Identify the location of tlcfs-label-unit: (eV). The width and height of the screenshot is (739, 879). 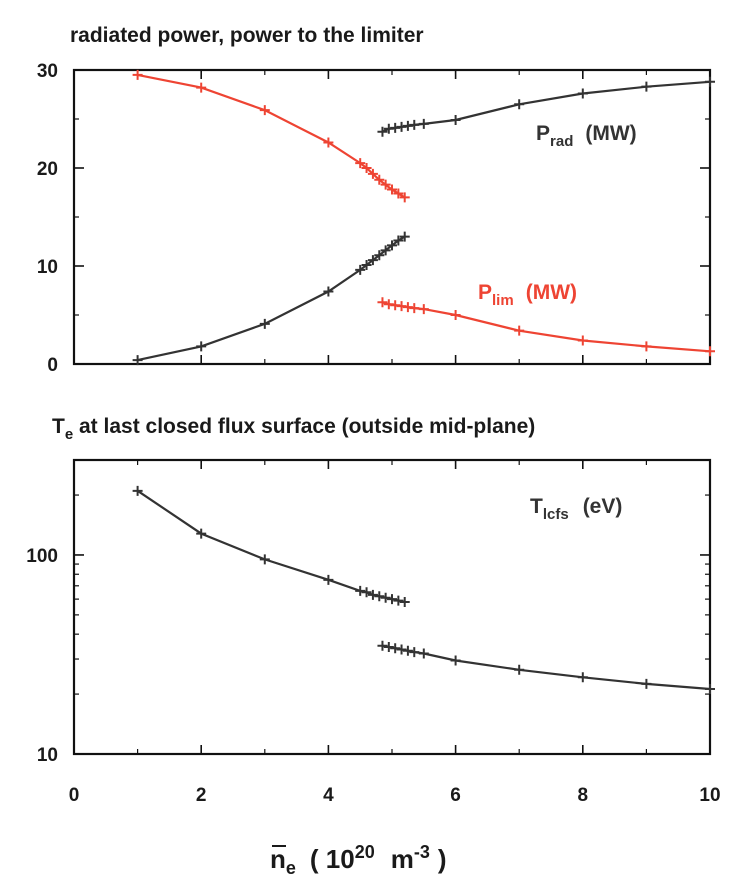
(603, 506).